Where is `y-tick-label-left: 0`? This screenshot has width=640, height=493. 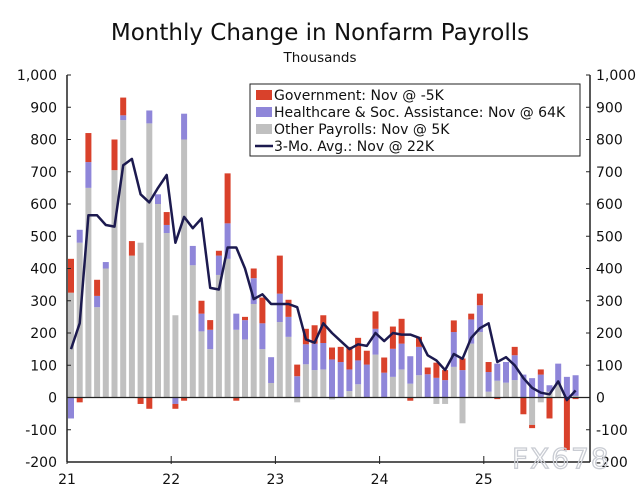
y-tick-label-left: 0 is located at coordinates (52, 399).